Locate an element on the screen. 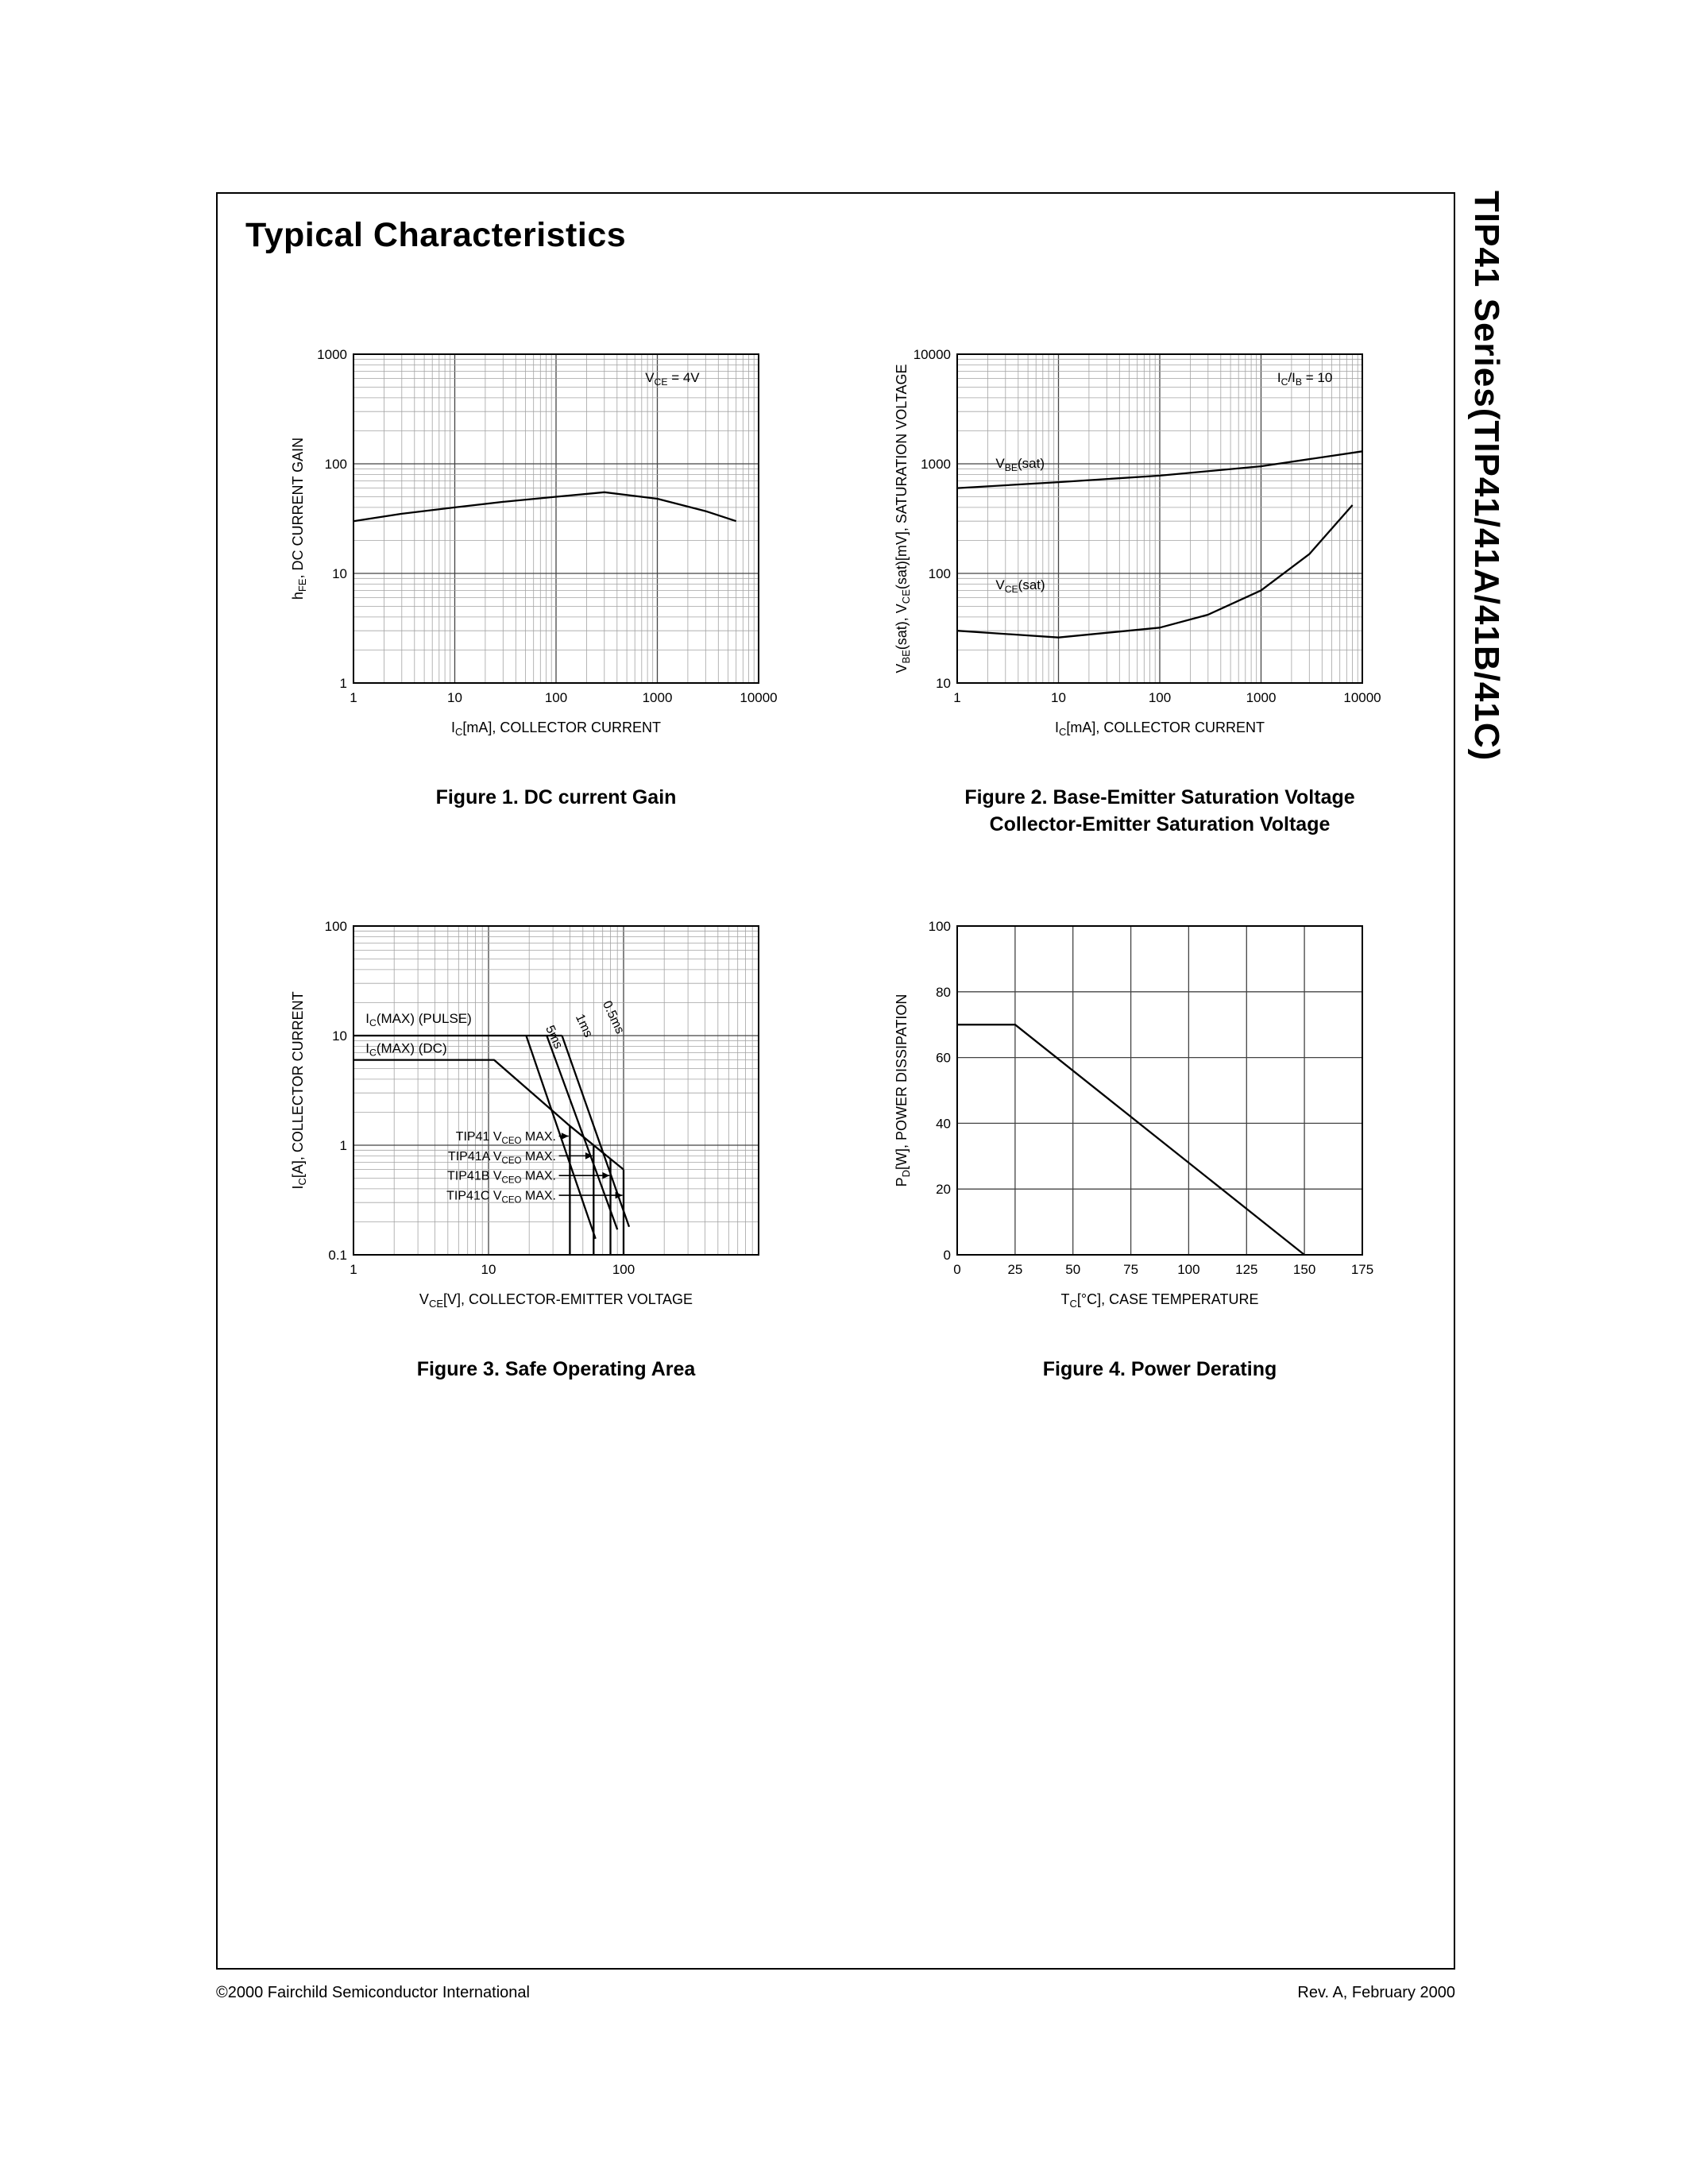  svg-text: 40 is located at coordinates (944, 1123).